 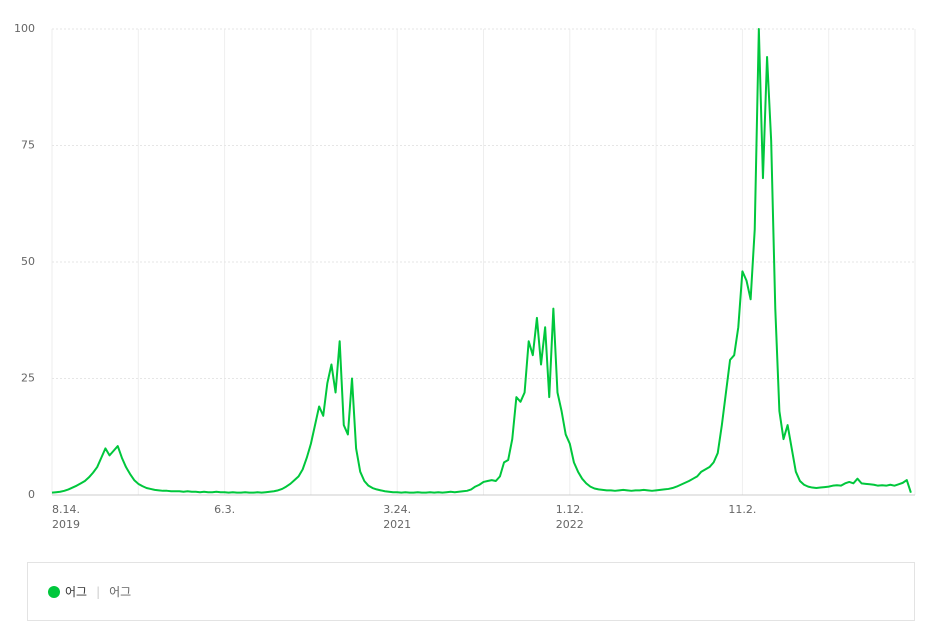 What do you see at coordinates (224, 509) in the screenshot?
I see `x-tick-label: 6.3.` at bounding box center [224, 509].